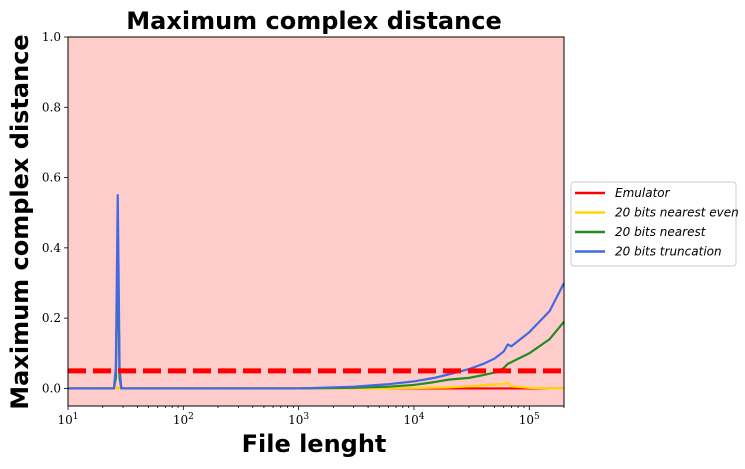 This screenshot has width=745, height=469. I want to click on x-tick-exponent: 4, so click(422, 417).